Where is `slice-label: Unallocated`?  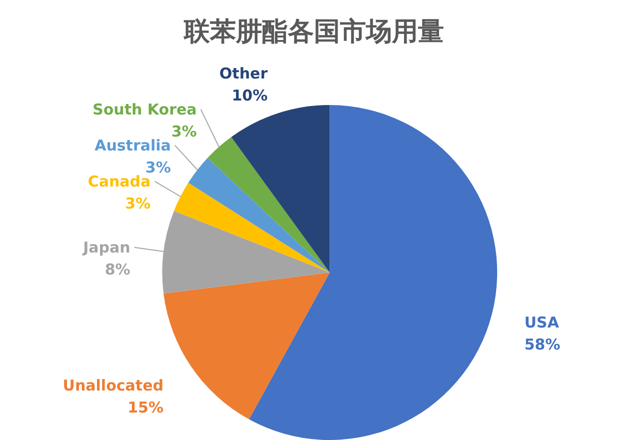 slice-label: Unallocated is located at coordinates (113, 385).